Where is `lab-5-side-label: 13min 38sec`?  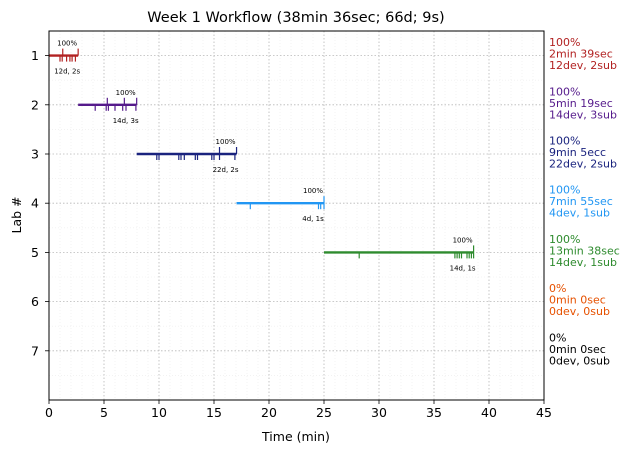
lab-5-side-label: 13min 38sec is located at coordinates (584, 250).